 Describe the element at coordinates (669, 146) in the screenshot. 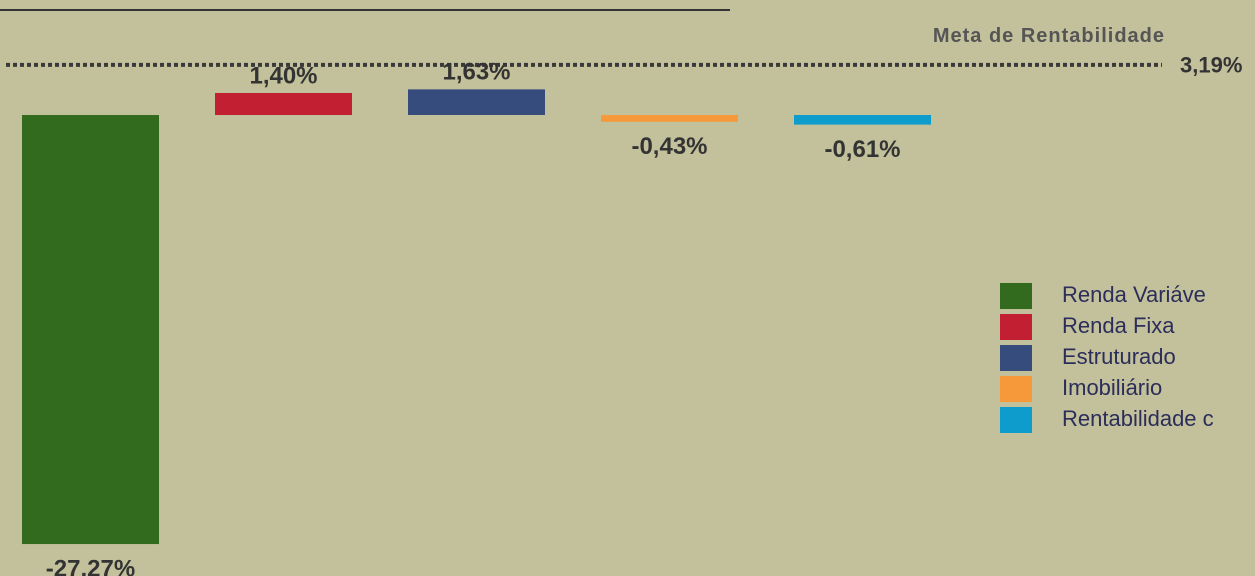

I see `value-label: -0,43%` at that location.